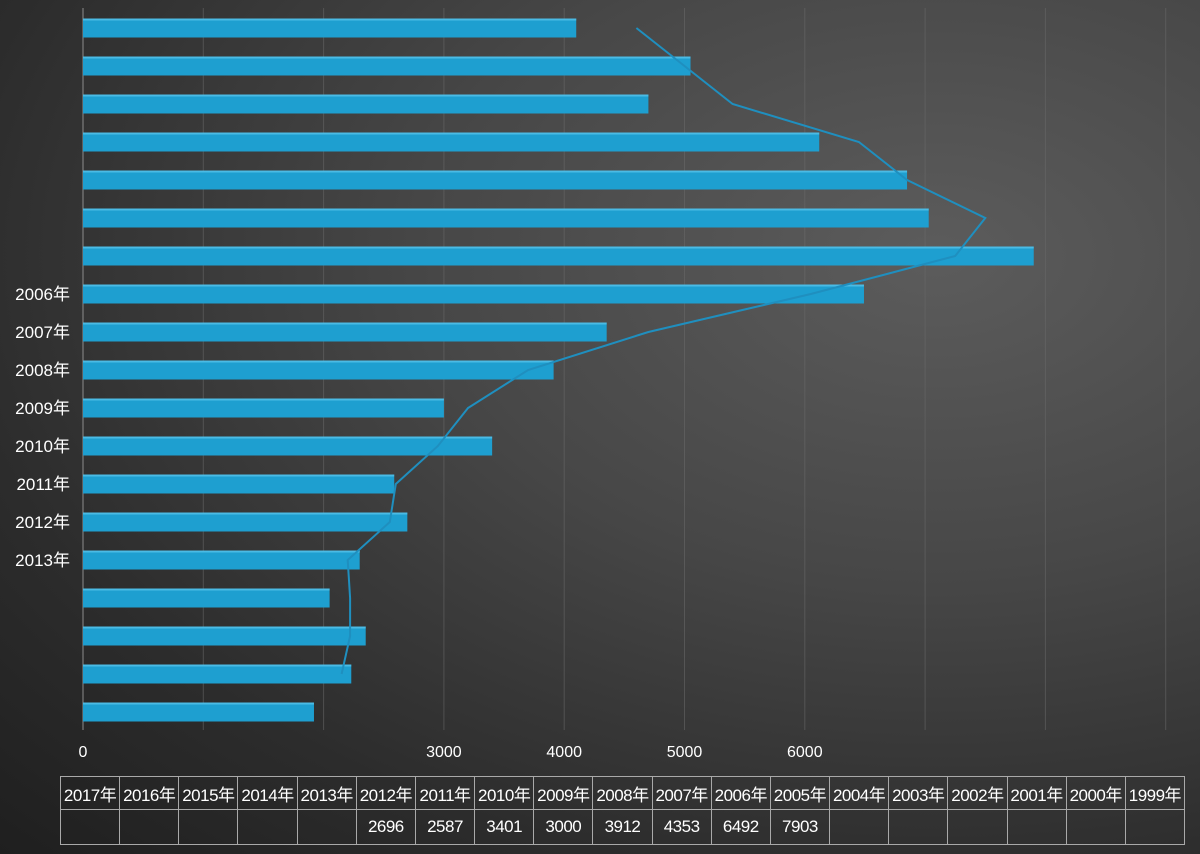 This screenshot has height=854, width=1200. I want to click on x-tick-label: 4000, so click(564, 752).